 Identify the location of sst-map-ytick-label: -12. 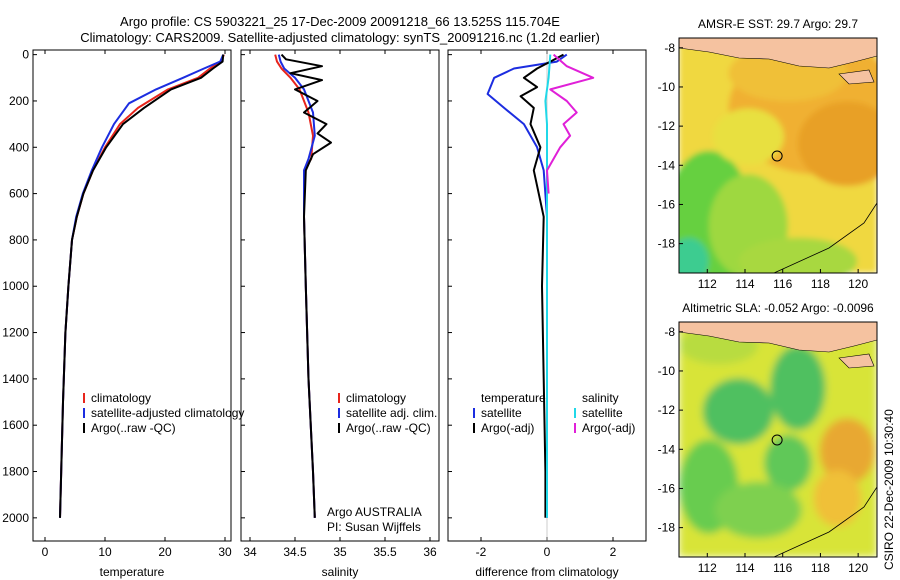
(667, 126).